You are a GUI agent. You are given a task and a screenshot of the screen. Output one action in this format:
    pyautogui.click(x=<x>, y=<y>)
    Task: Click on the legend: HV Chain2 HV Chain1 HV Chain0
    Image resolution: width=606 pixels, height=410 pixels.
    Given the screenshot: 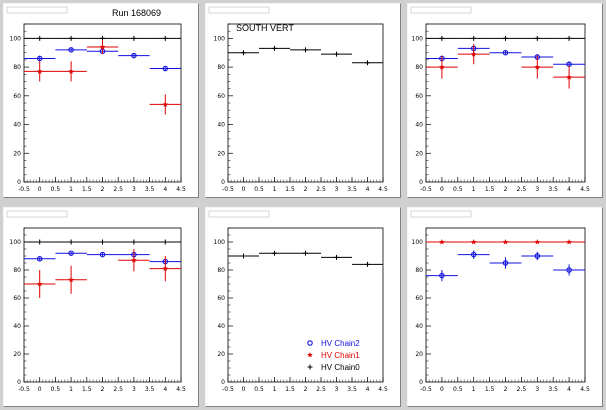 What is the action you would take?
    pyautogui.click(x=333, y=355)
    